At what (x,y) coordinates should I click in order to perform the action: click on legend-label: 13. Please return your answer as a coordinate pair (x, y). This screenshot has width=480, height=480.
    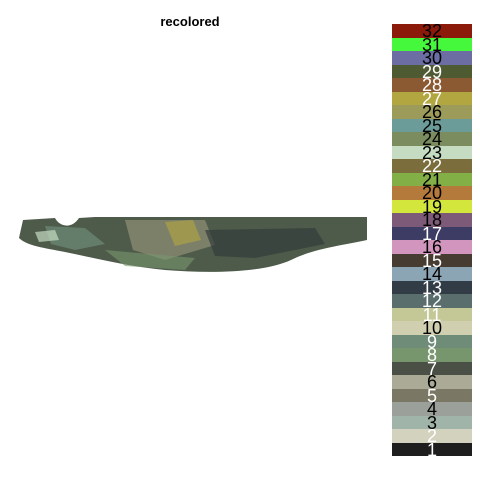
    Looking at the image, I should click on (432, 287).